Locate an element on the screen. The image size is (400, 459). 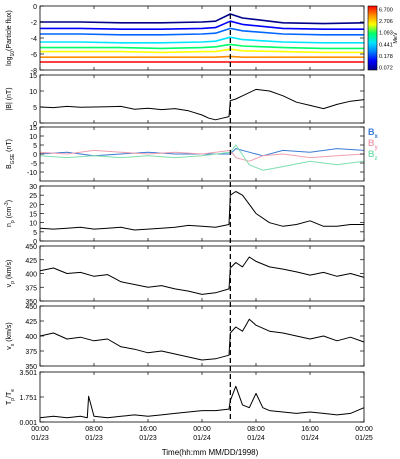
y-tick-label: -5 is located at coordinates (34, 164).